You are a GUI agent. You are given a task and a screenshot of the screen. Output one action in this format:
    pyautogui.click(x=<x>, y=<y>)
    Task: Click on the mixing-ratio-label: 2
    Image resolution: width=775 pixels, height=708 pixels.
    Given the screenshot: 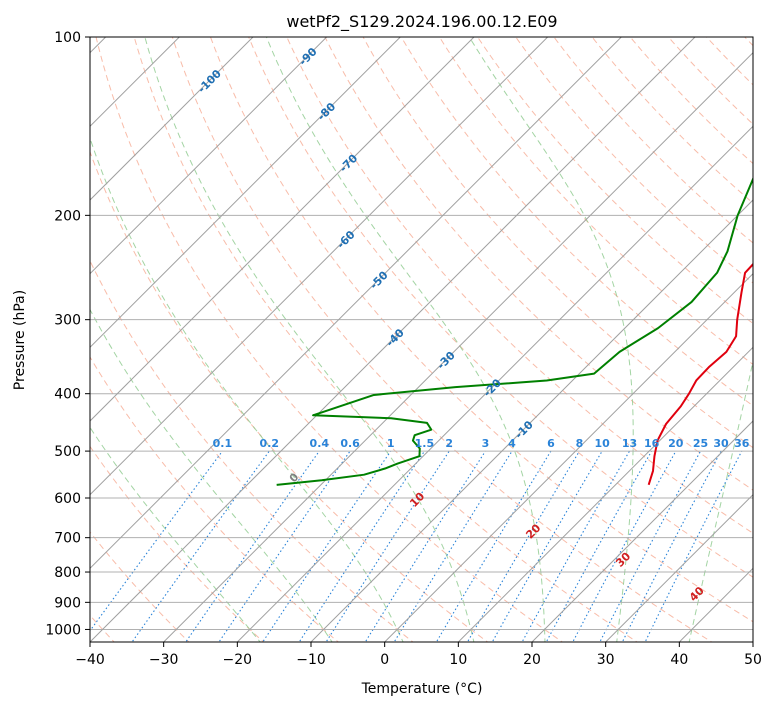 What is the action you would take?
    pyautogui.click(x=449, y=443)
    